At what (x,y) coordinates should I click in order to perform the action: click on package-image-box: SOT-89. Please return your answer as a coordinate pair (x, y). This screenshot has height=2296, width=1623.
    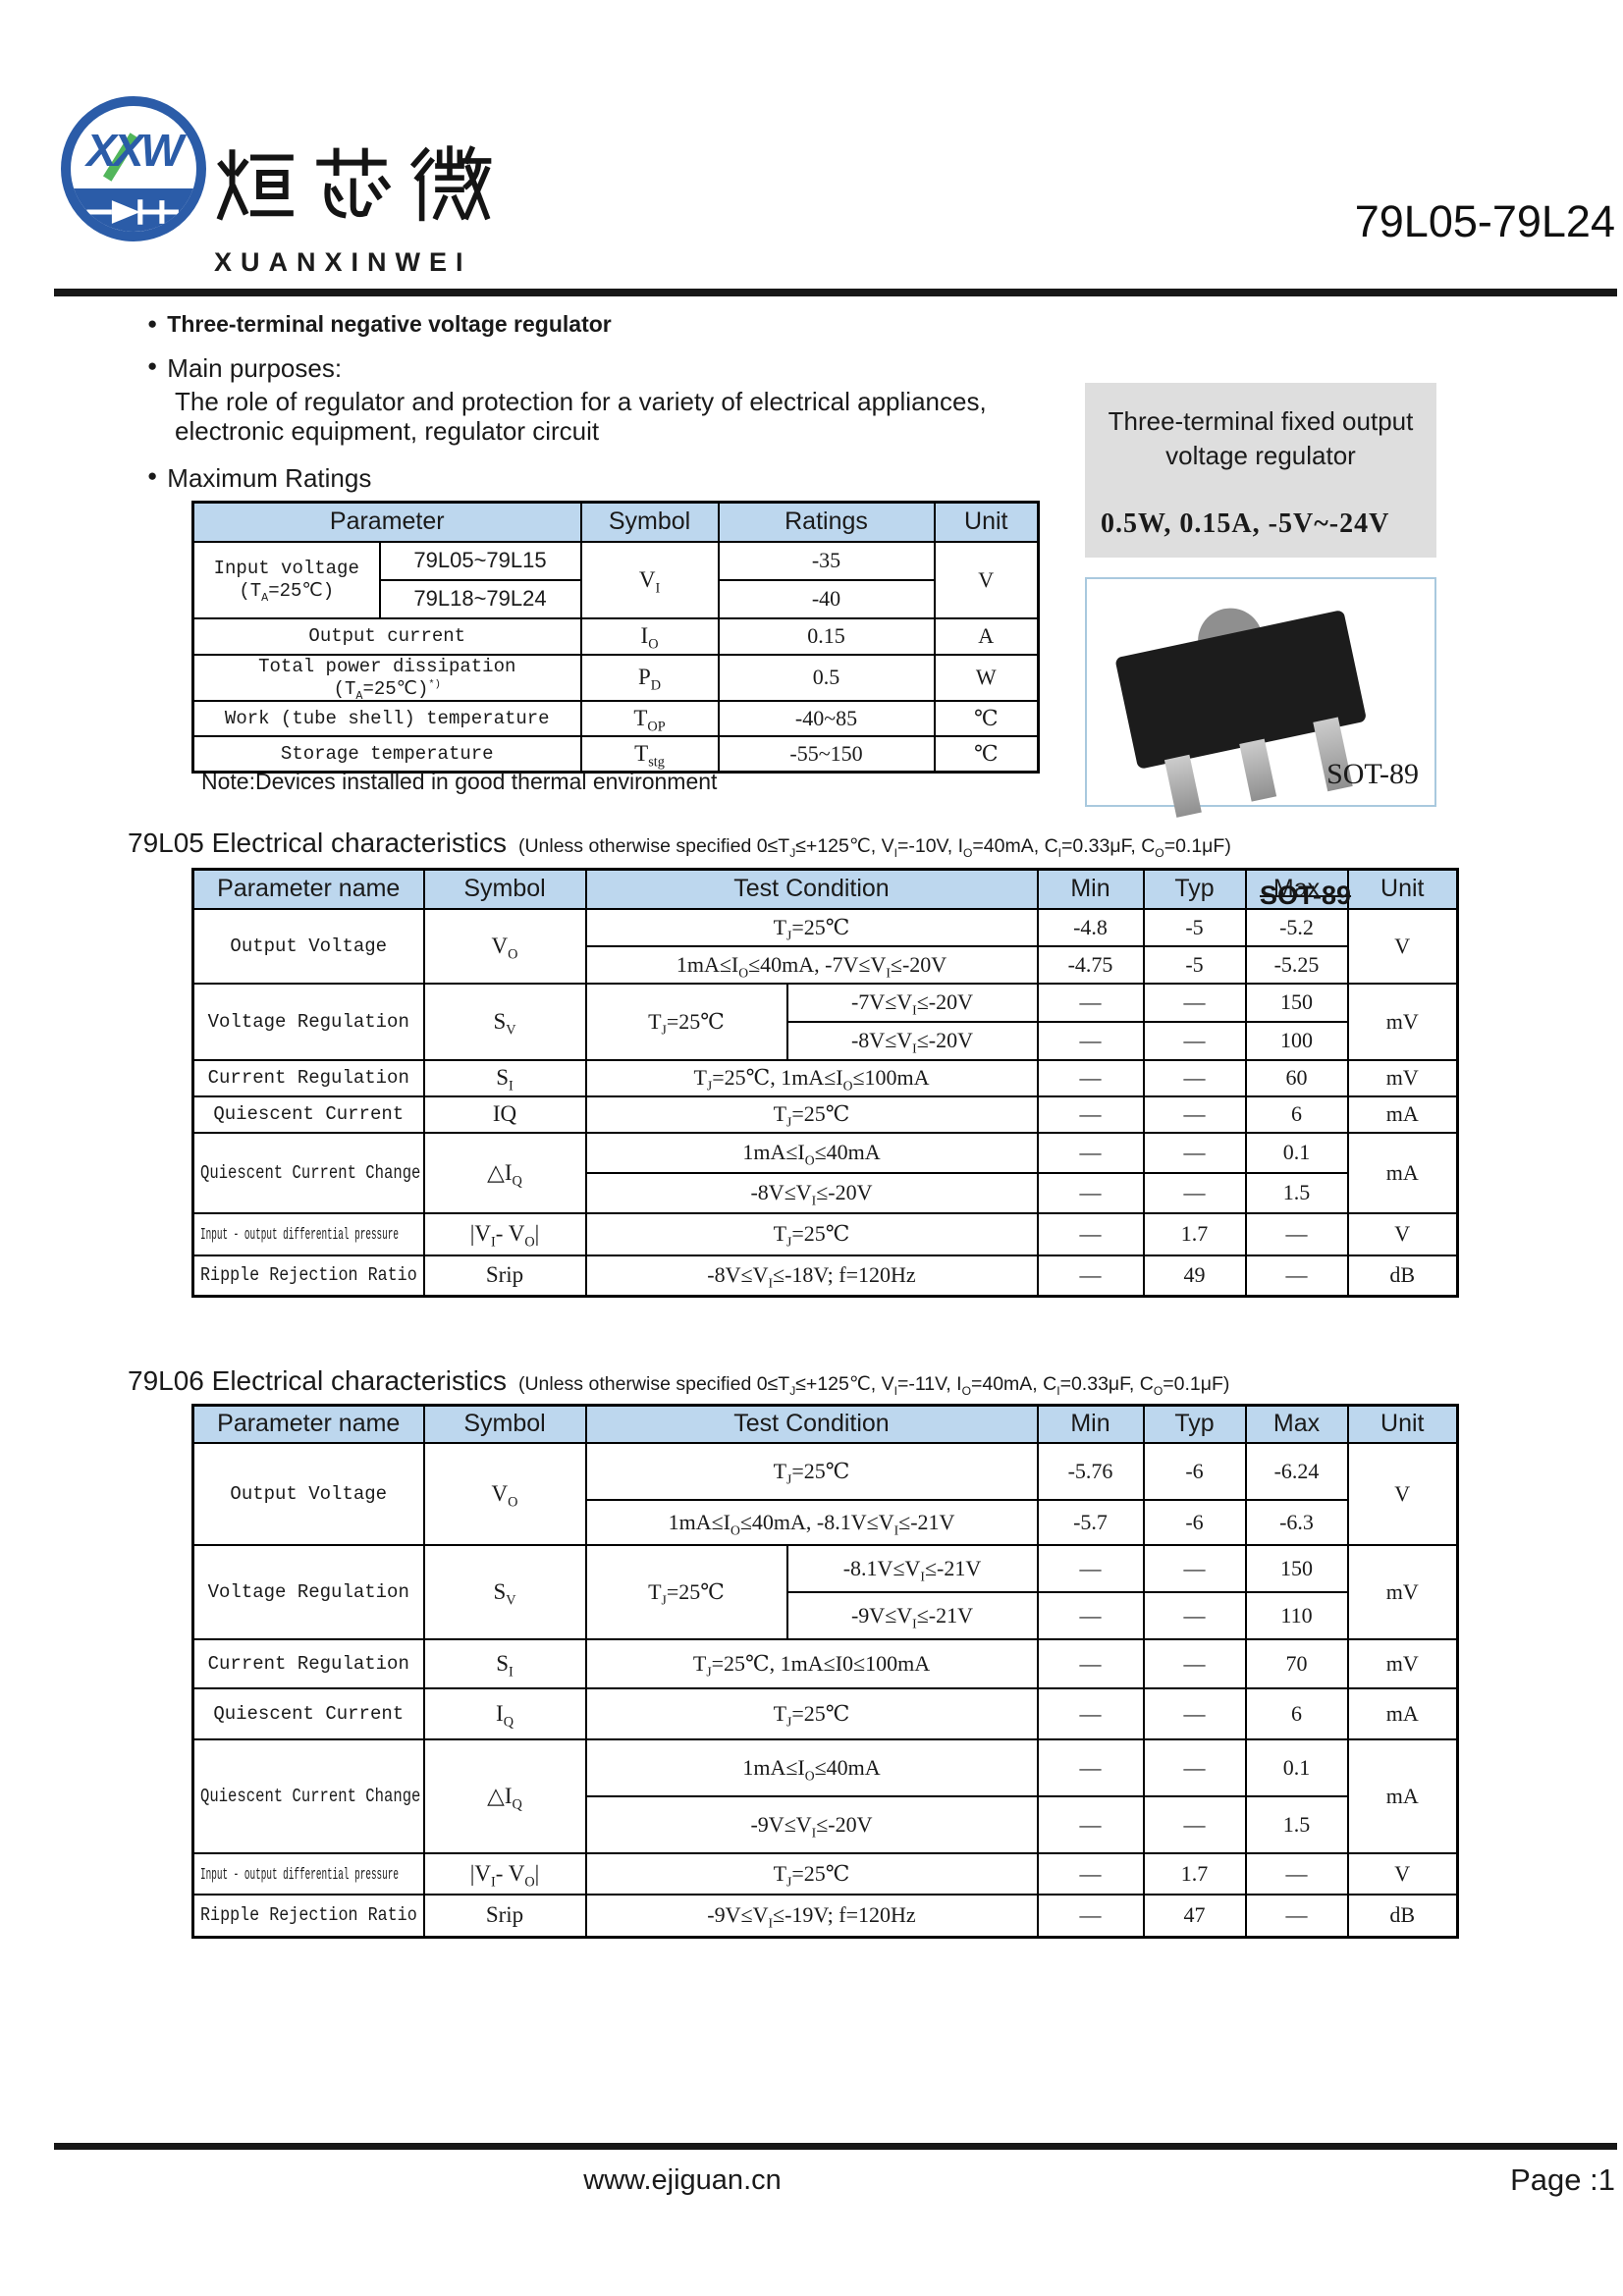
    Looking at the image, I should click on (1260, 697).